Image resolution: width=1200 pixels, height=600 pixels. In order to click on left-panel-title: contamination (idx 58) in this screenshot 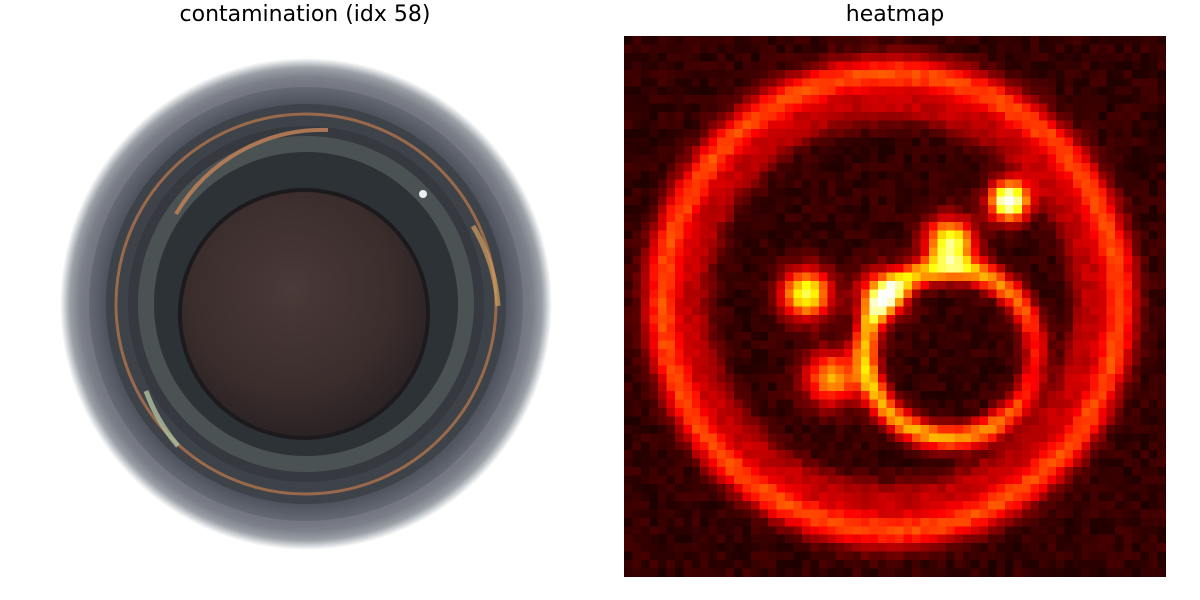, I will do `click(305, 14)`.